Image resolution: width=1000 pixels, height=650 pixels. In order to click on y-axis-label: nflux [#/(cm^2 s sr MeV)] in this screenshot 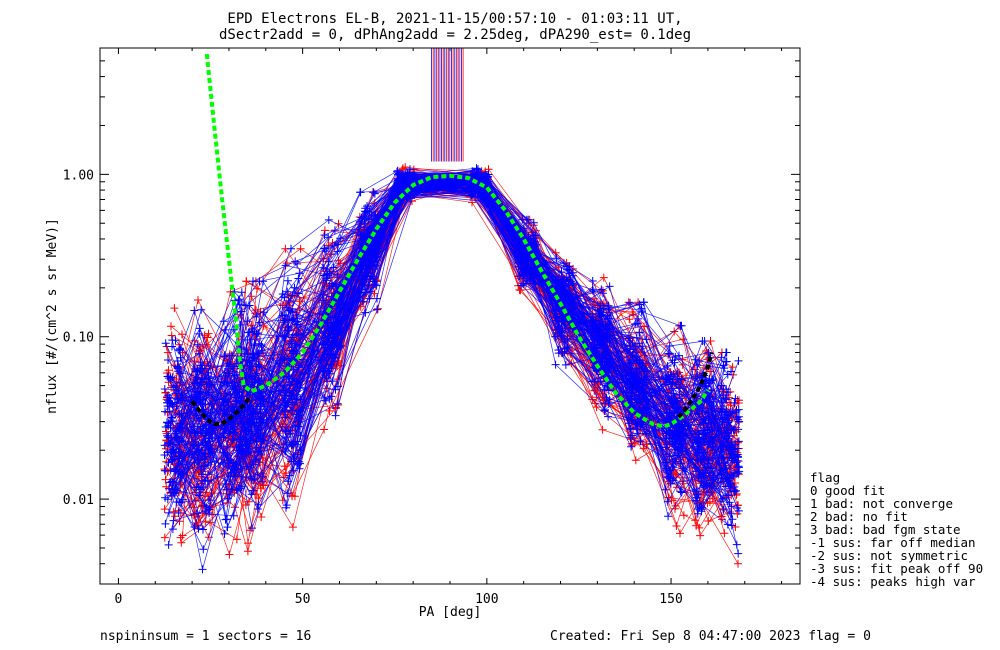, I will do `click(52, 316)`.